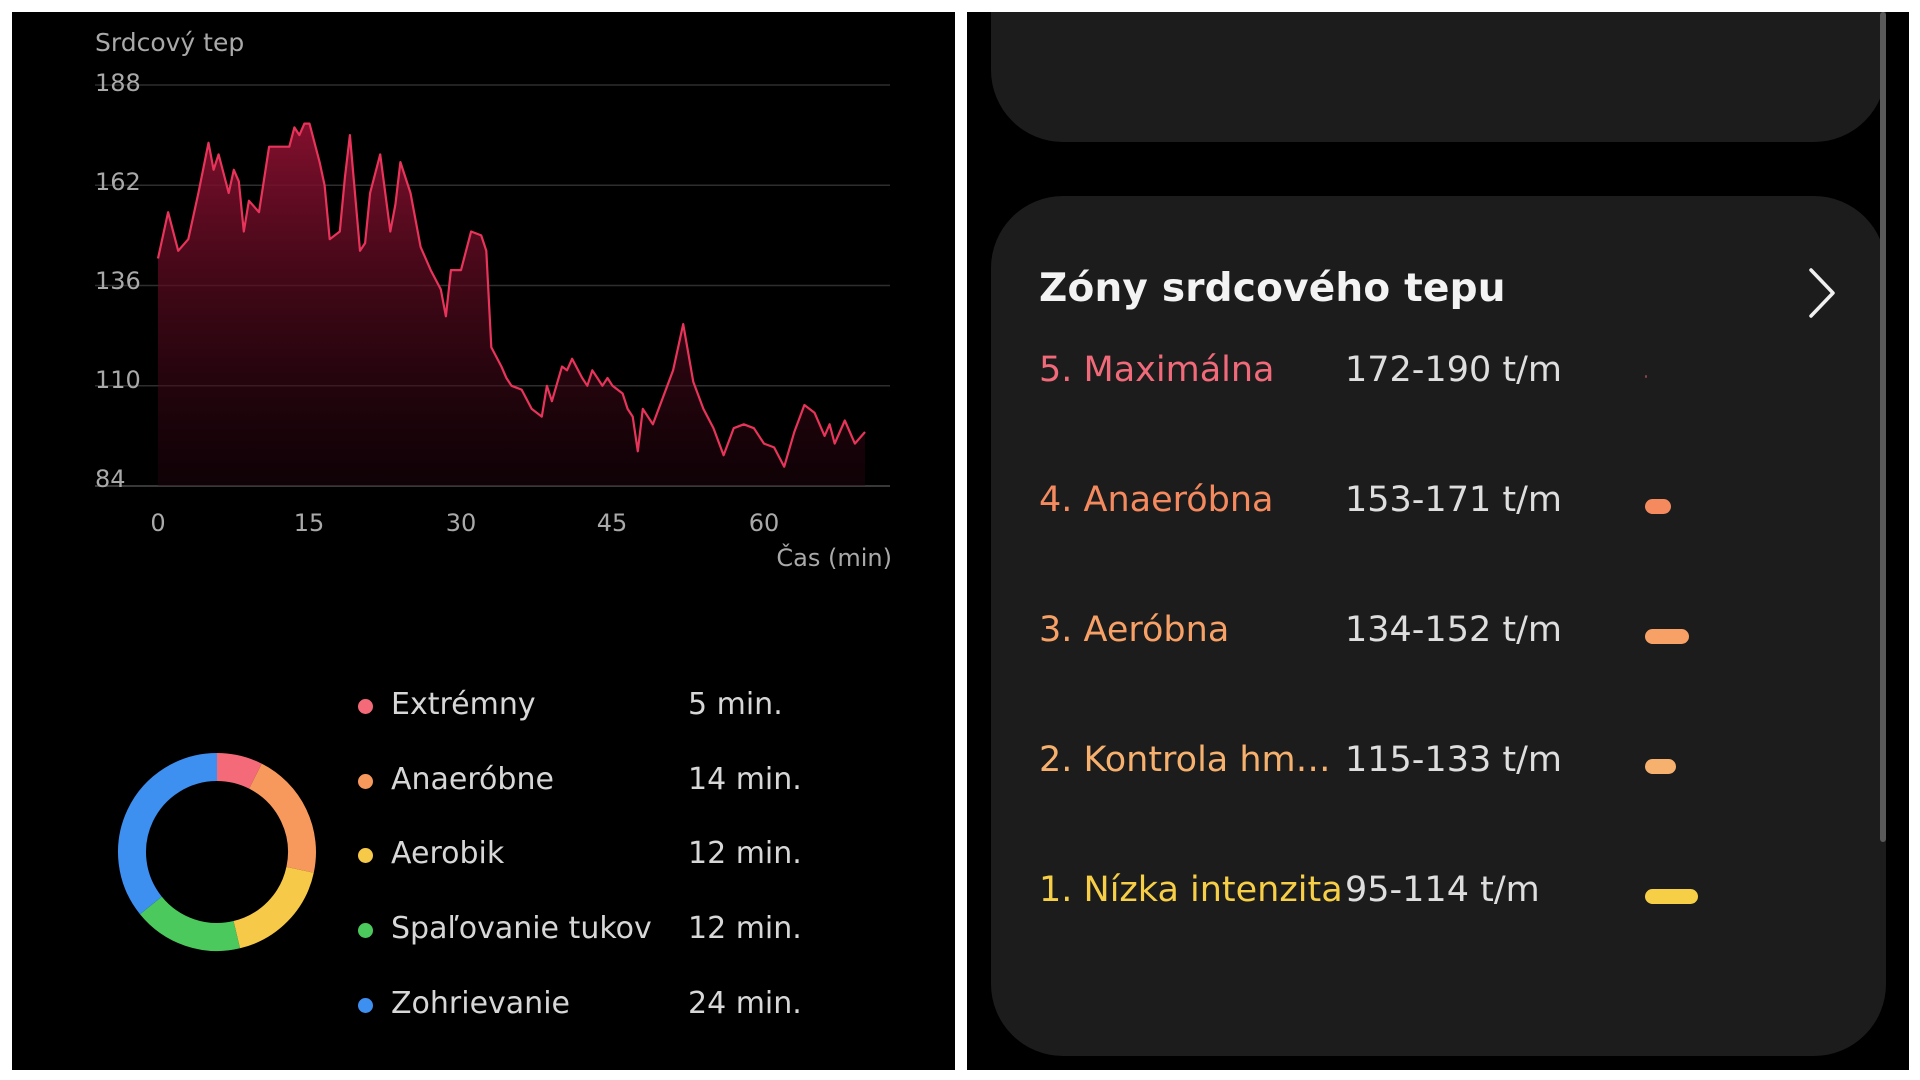  Describe the element at coordinates (118, 182) in the screenshot. I see `y-tick-162: 162` at that location.